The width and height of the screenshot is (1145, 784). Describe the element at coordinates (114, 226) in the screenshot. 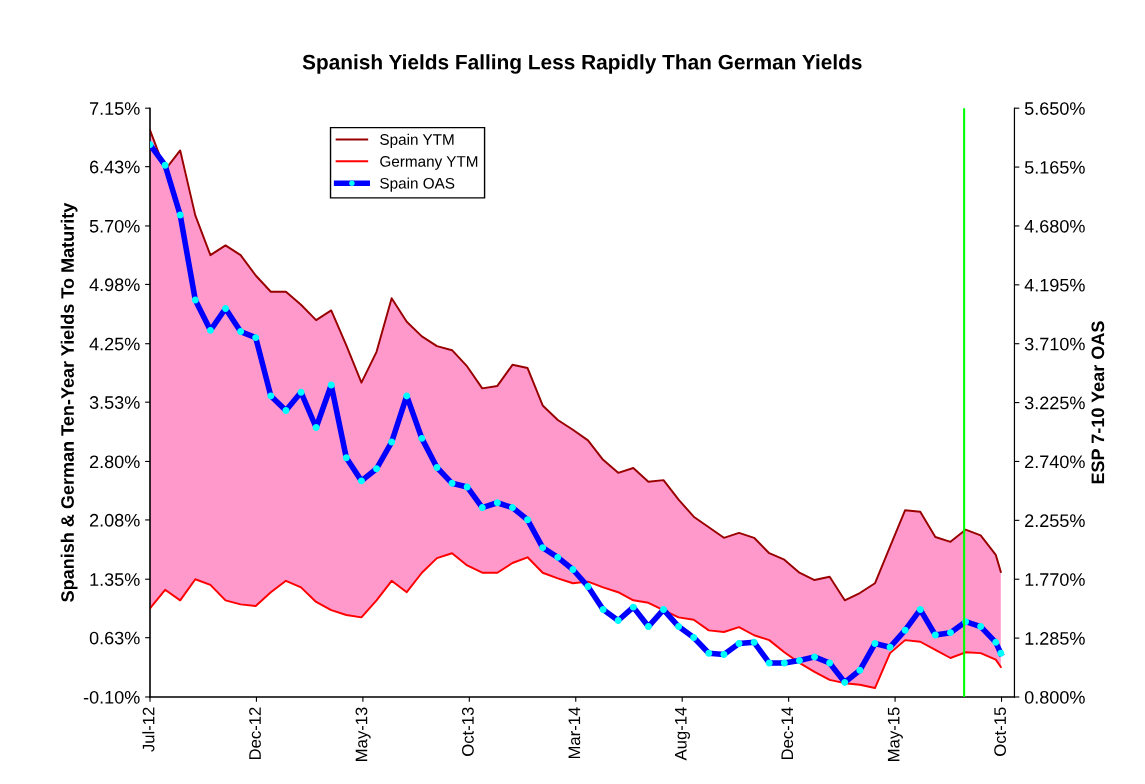

I see `y-tick-label: 5.70%` at that location.